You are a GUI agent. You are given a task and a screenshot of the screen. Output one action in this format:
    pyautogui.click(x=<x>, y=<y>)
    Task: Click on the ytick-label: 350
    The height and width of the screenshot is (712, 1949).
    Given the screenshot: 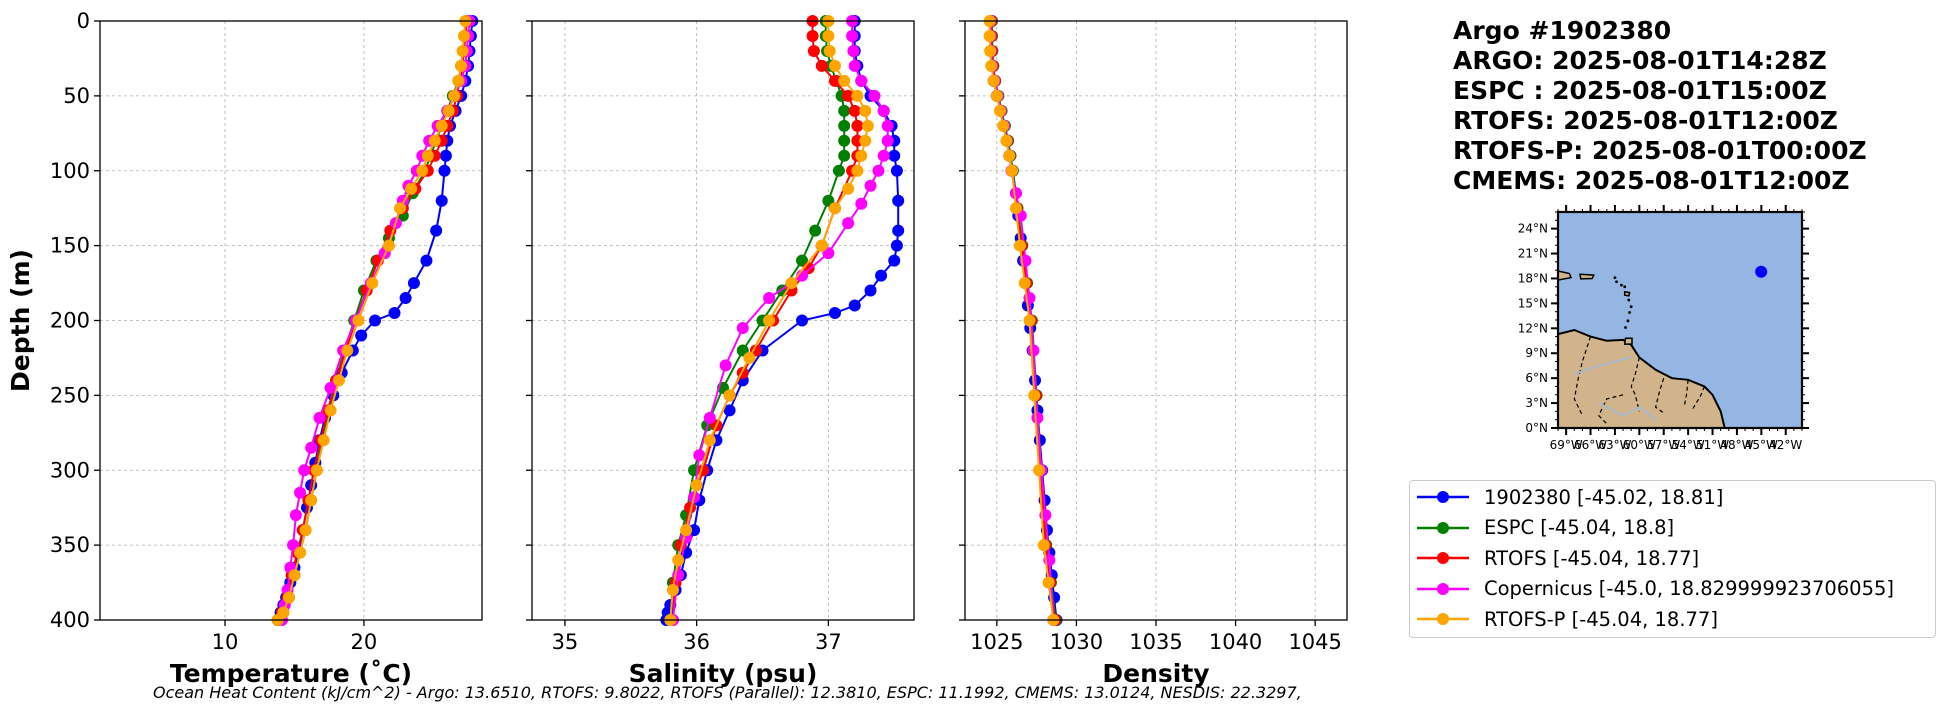 What is the action you would take?
    pyautogui.click(x=70, y=545)
    